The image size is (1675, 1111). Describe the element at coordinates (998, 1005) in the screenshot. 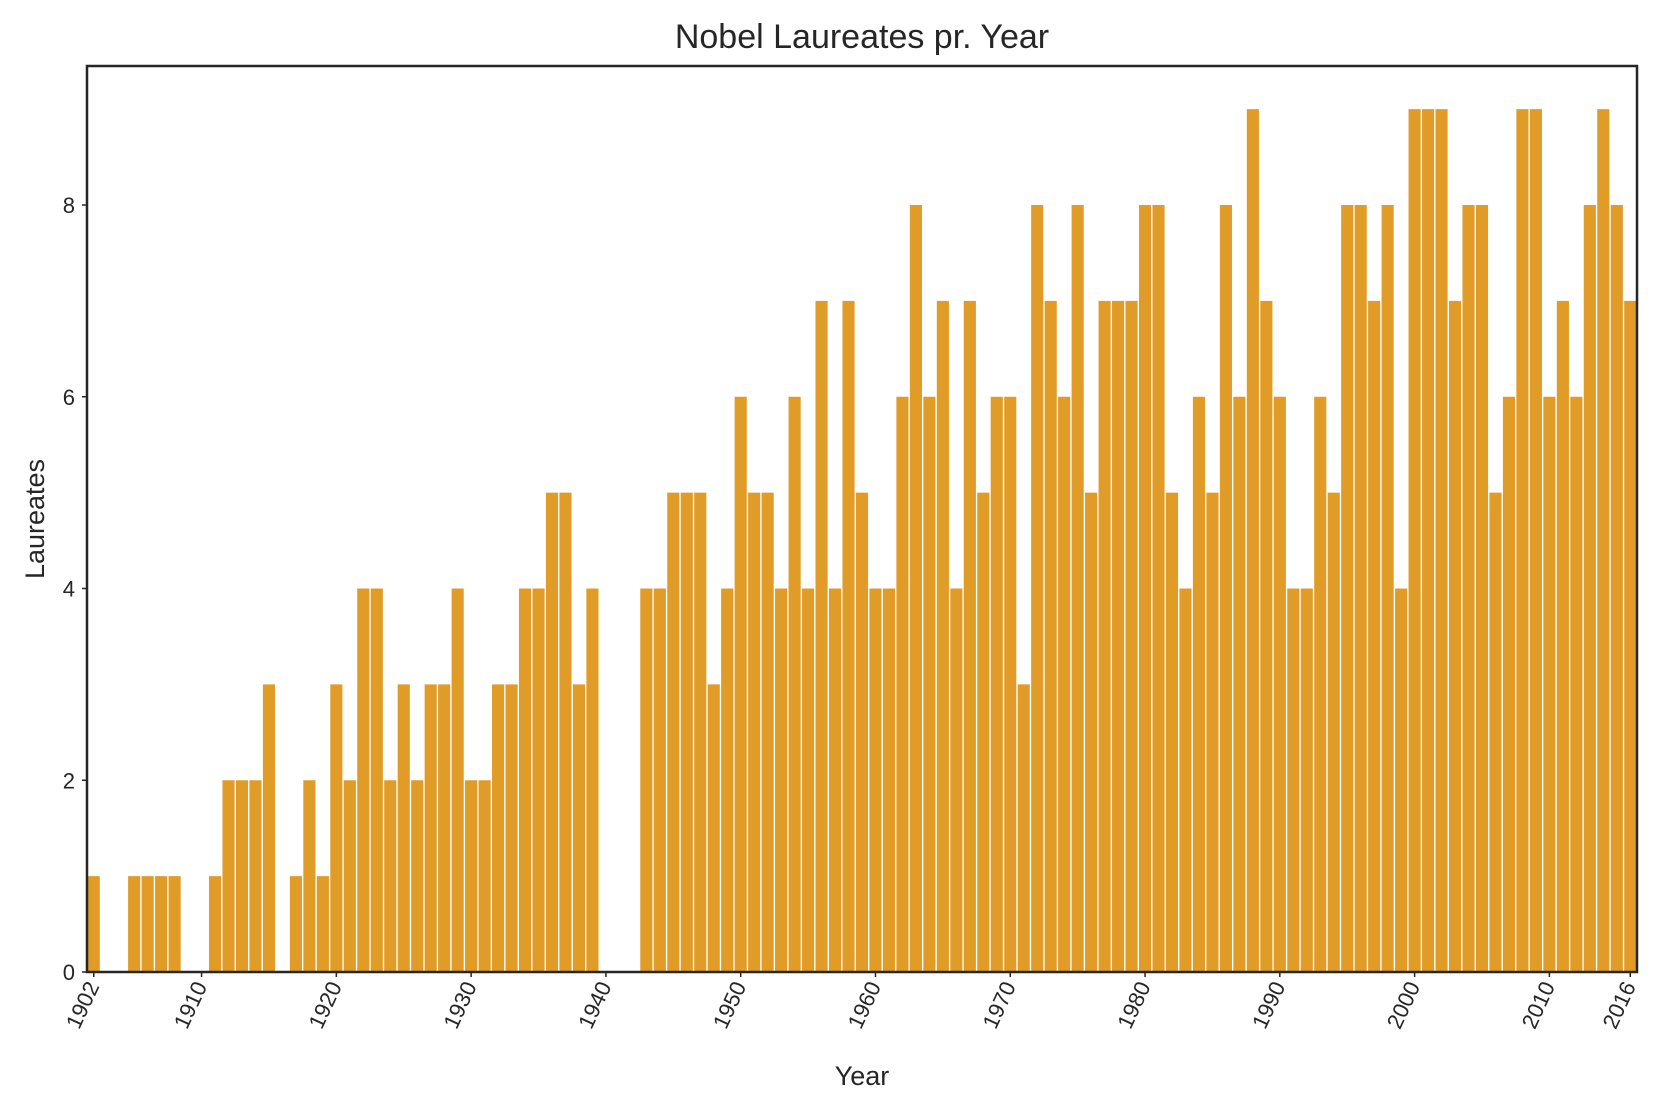

I see `x-tick-label: 1970` at that location.